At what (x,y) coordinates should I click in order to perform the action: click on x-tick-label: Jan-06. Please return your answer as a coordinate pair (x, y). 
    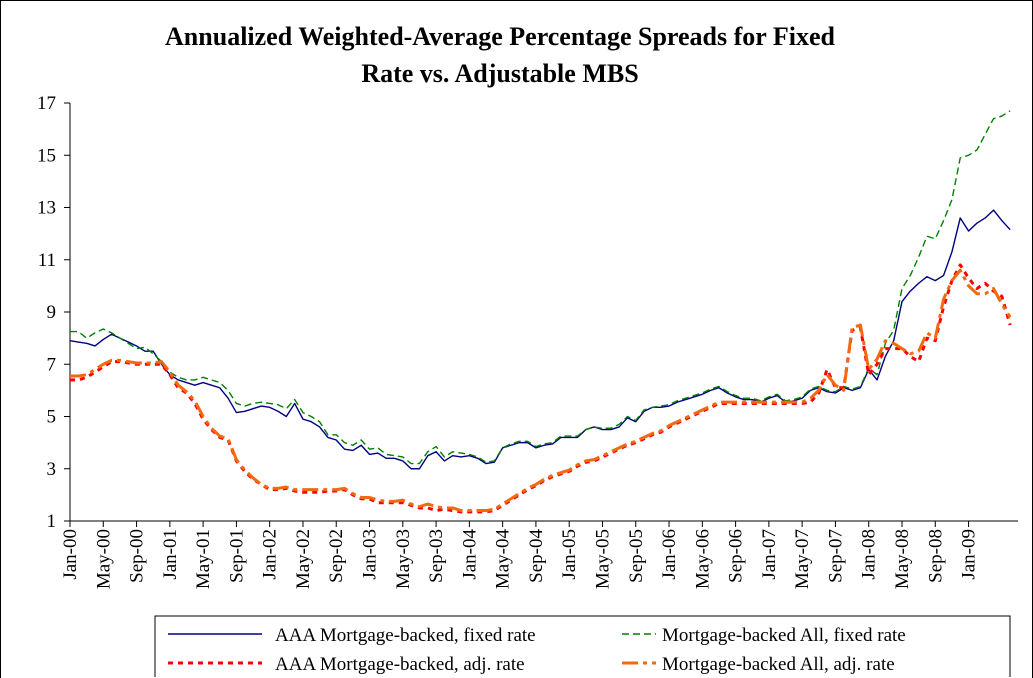
    Looking at the image, I should click on (669, 554).